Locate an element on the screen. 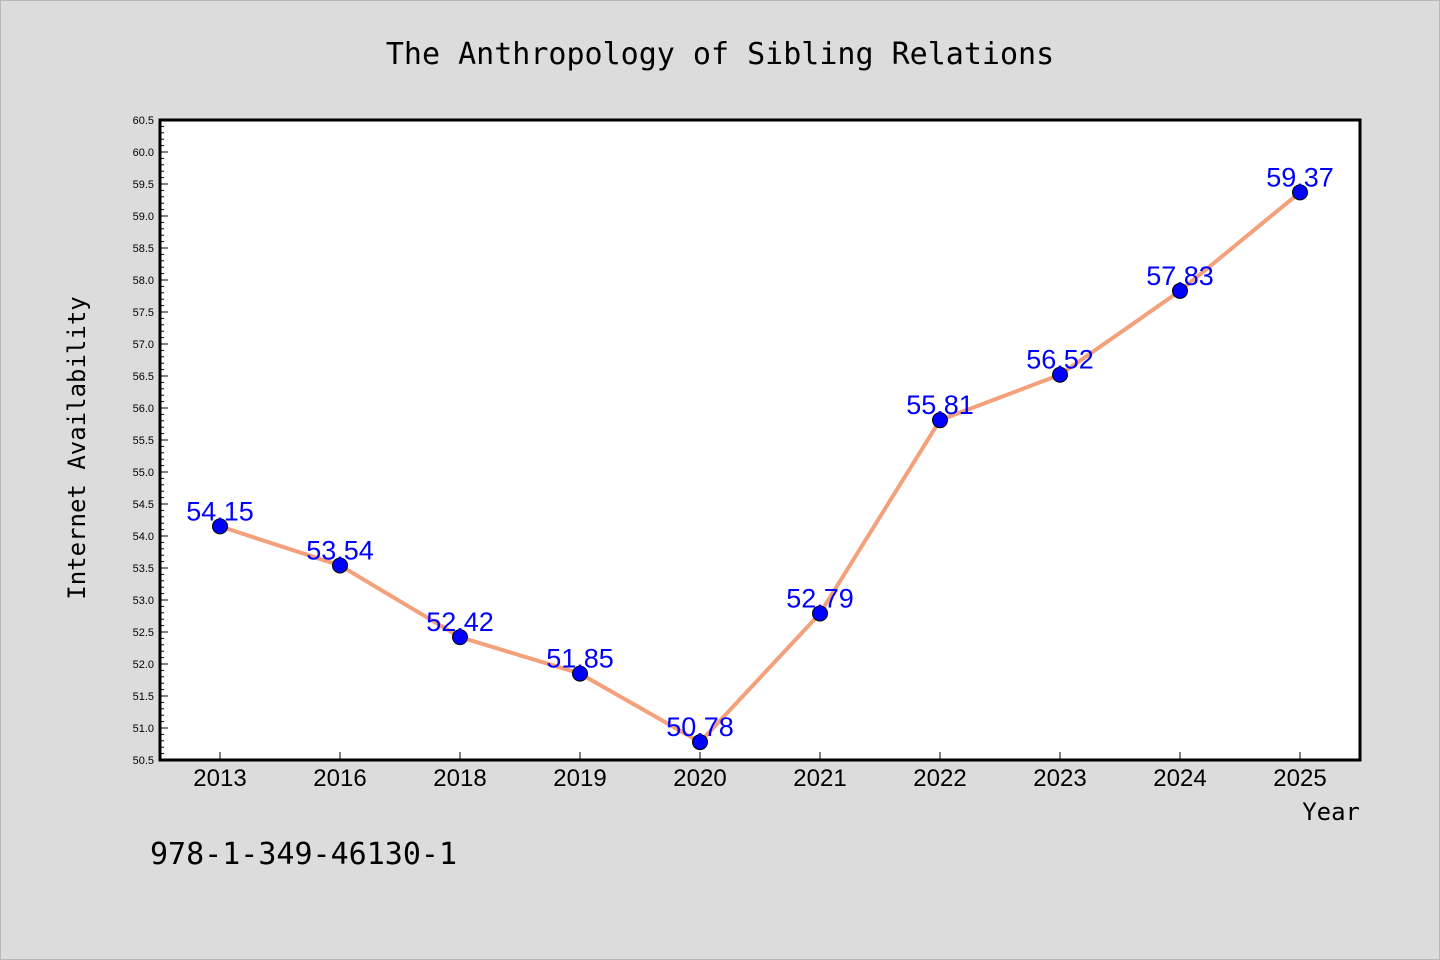 The width and height of the screenshot is (1440, 960). x-axis-label: Year is located at coordinates (1331, 812).